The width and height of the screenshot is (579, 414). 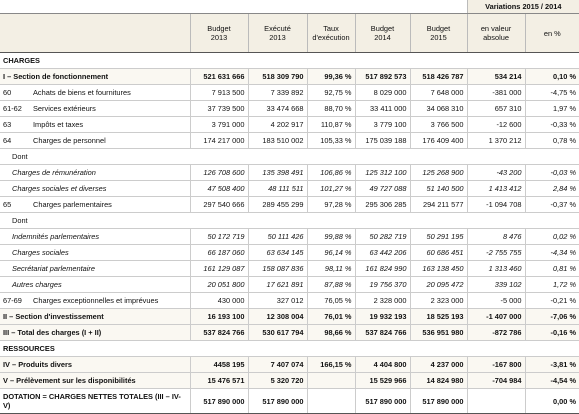 I want to click on row-code: 67-69, so click(x=15, y=300).